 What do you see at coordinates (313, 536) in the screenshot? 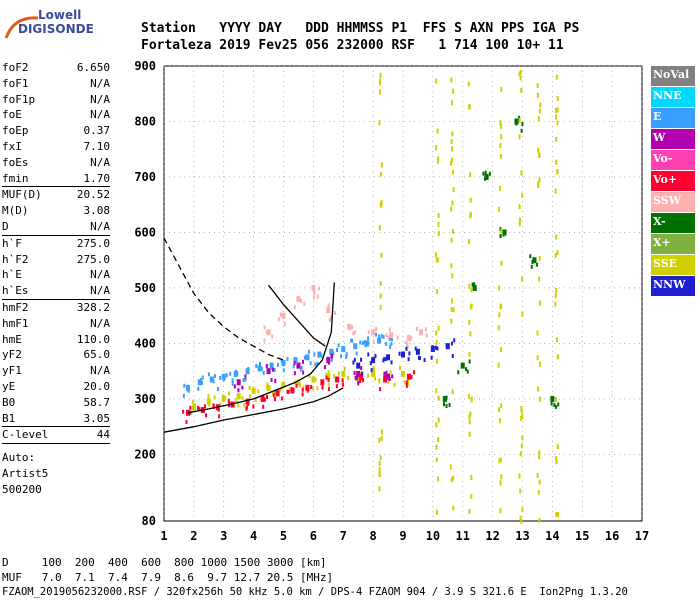
I see `x-tick-label: 6` at bounding box center [313, 536].